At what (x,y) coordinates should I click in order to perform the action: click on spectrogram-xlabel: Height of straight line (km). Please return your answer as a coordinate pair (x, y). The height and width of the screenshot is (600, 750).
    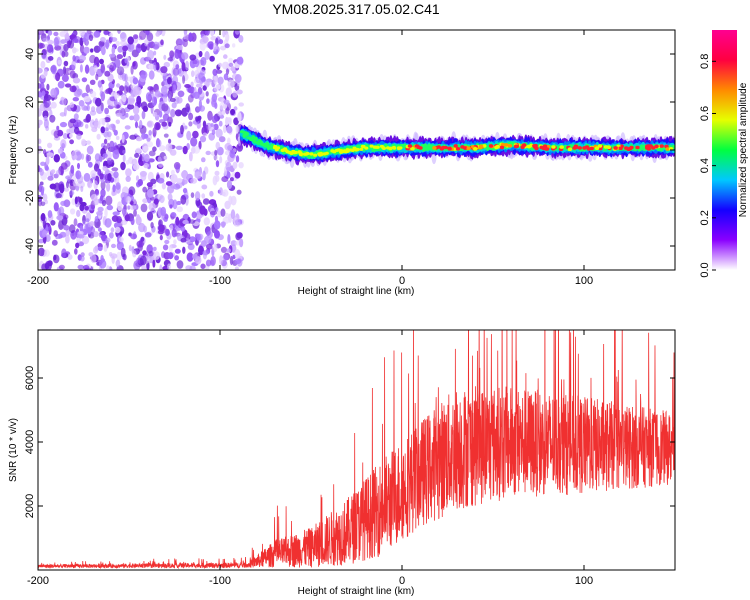
    Looking at the image, I should click on (356, 291).